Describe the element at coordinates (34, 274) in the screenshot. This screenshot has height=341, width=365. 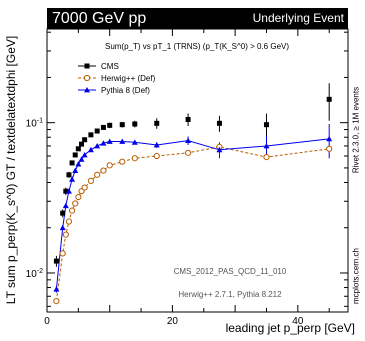
I see `y-tick-label: 10⁻²` at that location.